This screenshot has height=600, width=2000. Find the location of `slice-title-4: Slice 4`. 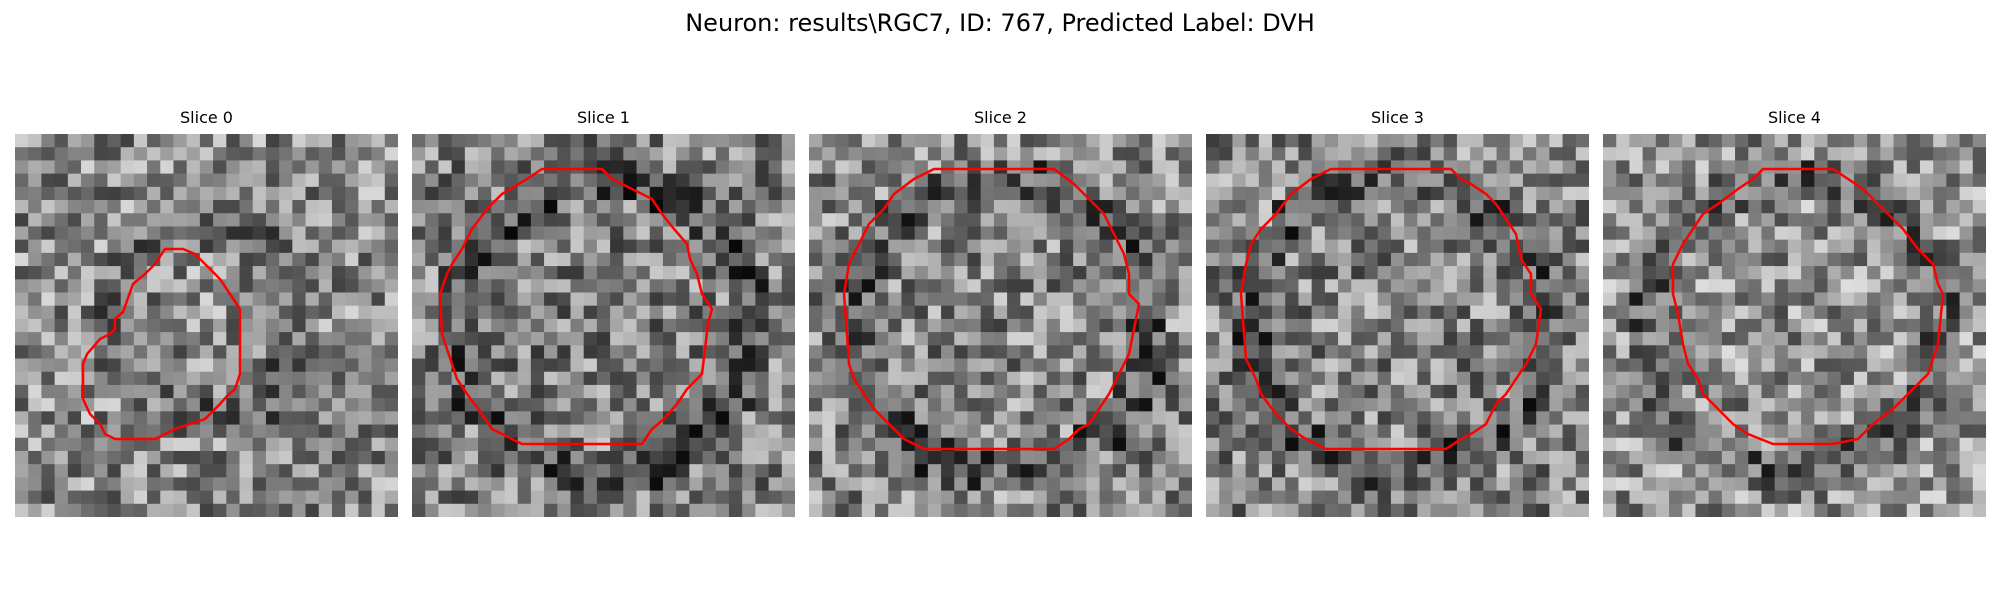

slice-title-4: Slice 4 is located at coordinates (1794, 117).